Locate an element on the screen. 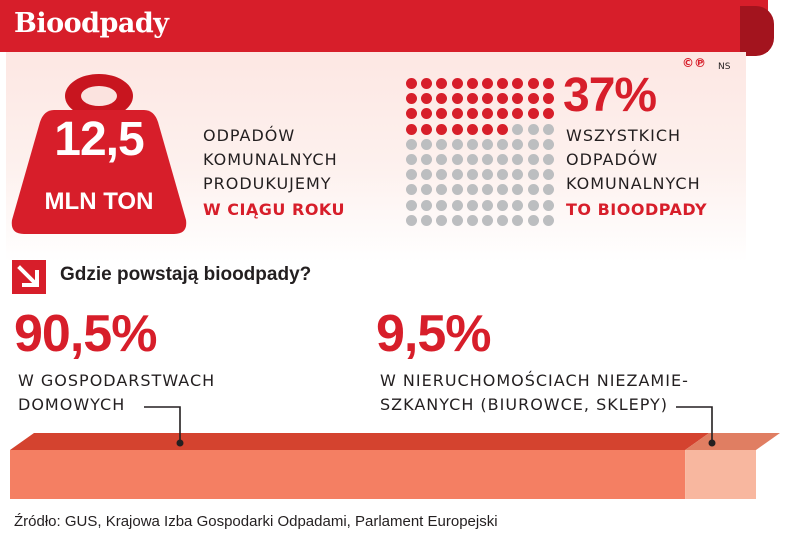 This screenshot has height=548, width=788. bar-segment-non-residential-top is located at coordinates (732, 441).